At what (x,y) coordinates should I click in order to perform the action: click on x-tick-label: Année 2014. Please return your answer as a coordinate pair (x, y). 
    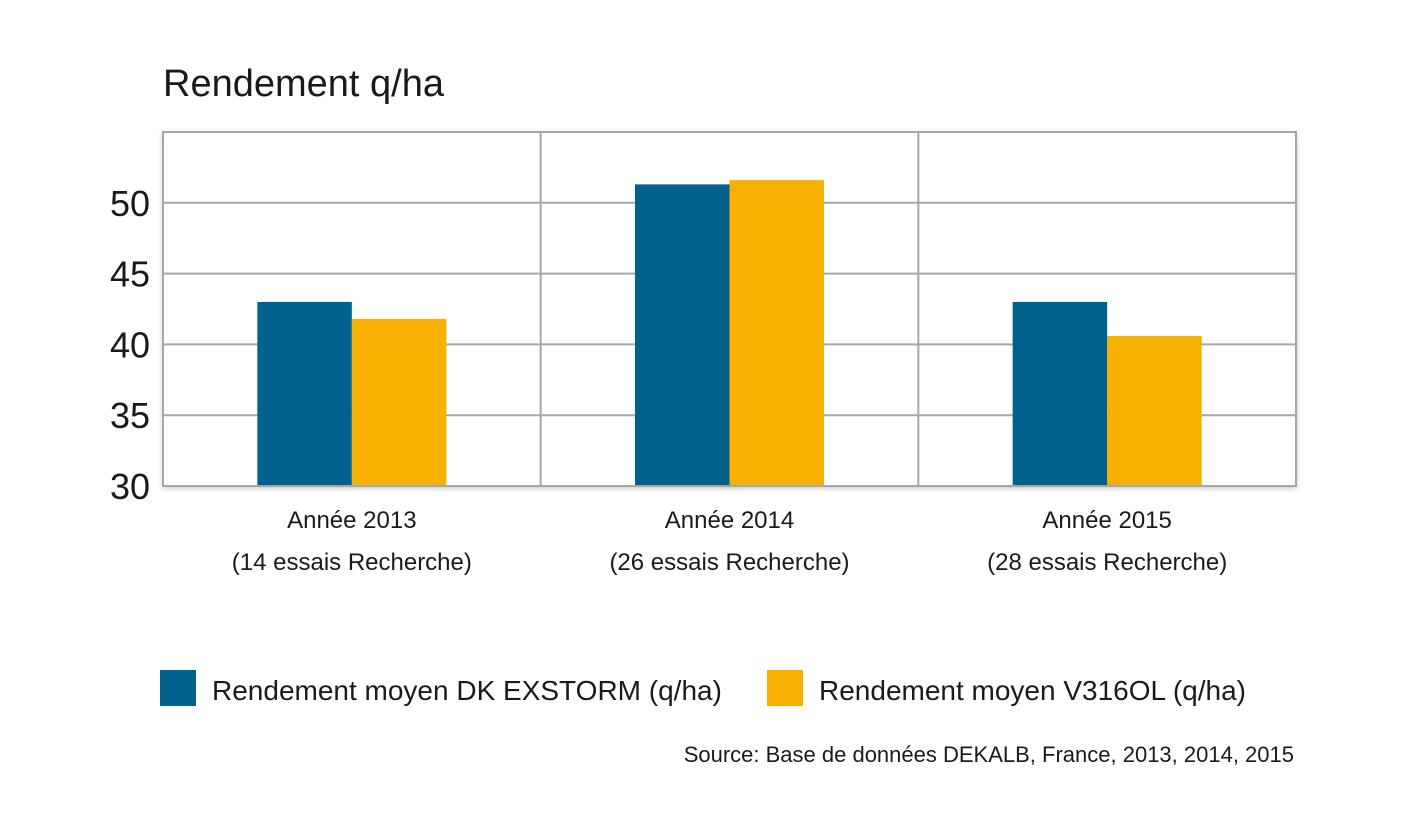
    Looking at the image, I should click on (729, 520).